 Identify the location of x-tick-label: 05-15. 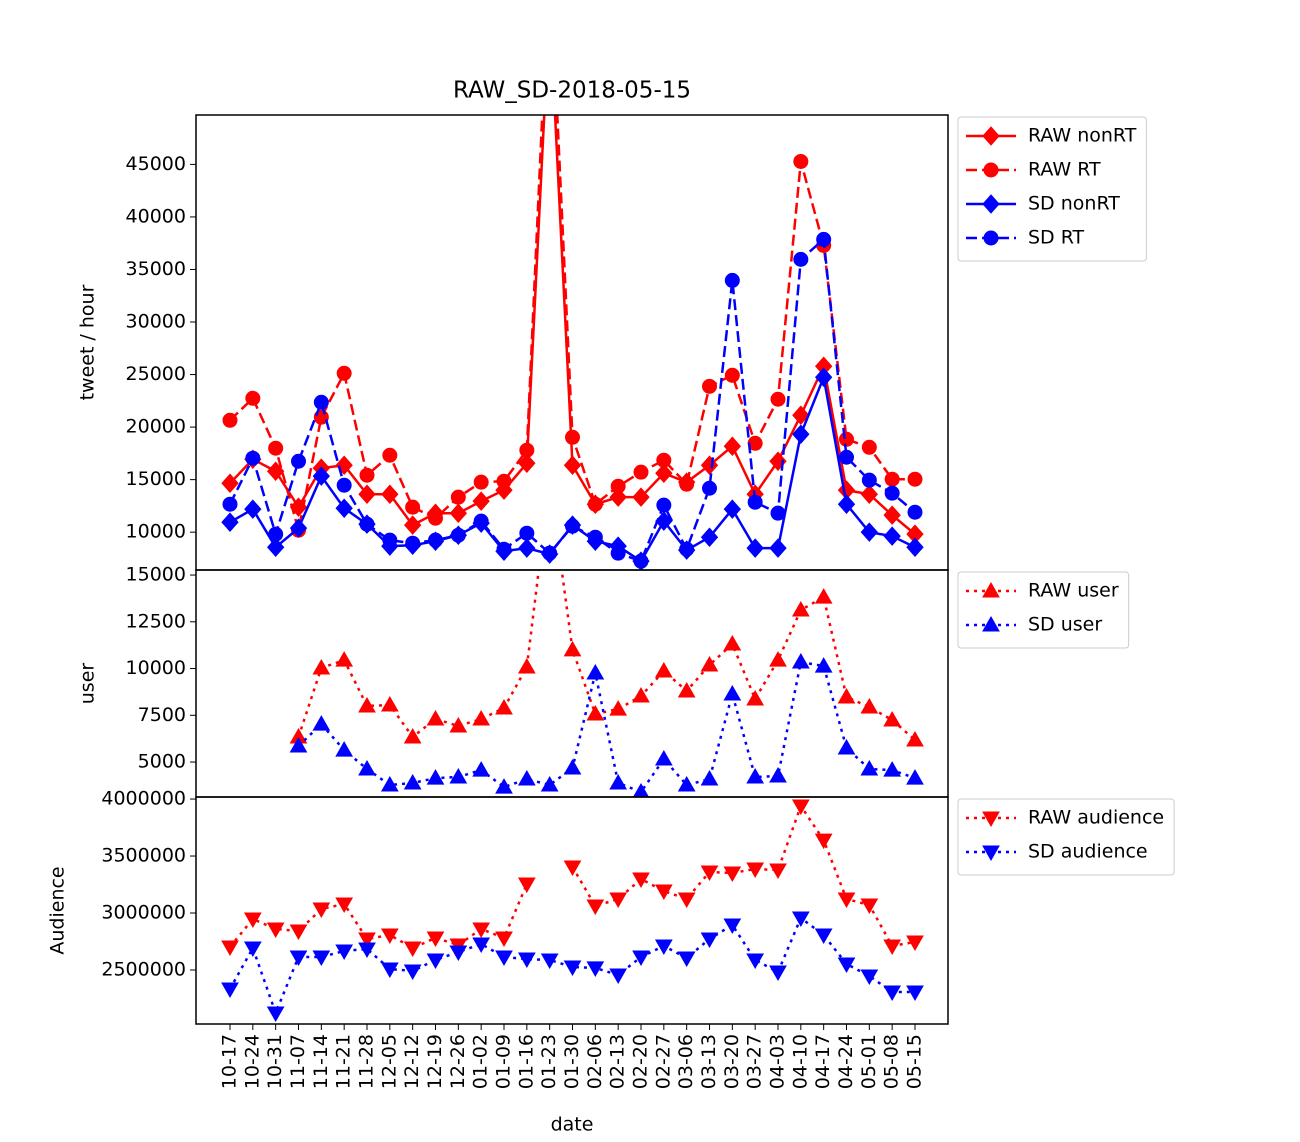
(915, 1061).